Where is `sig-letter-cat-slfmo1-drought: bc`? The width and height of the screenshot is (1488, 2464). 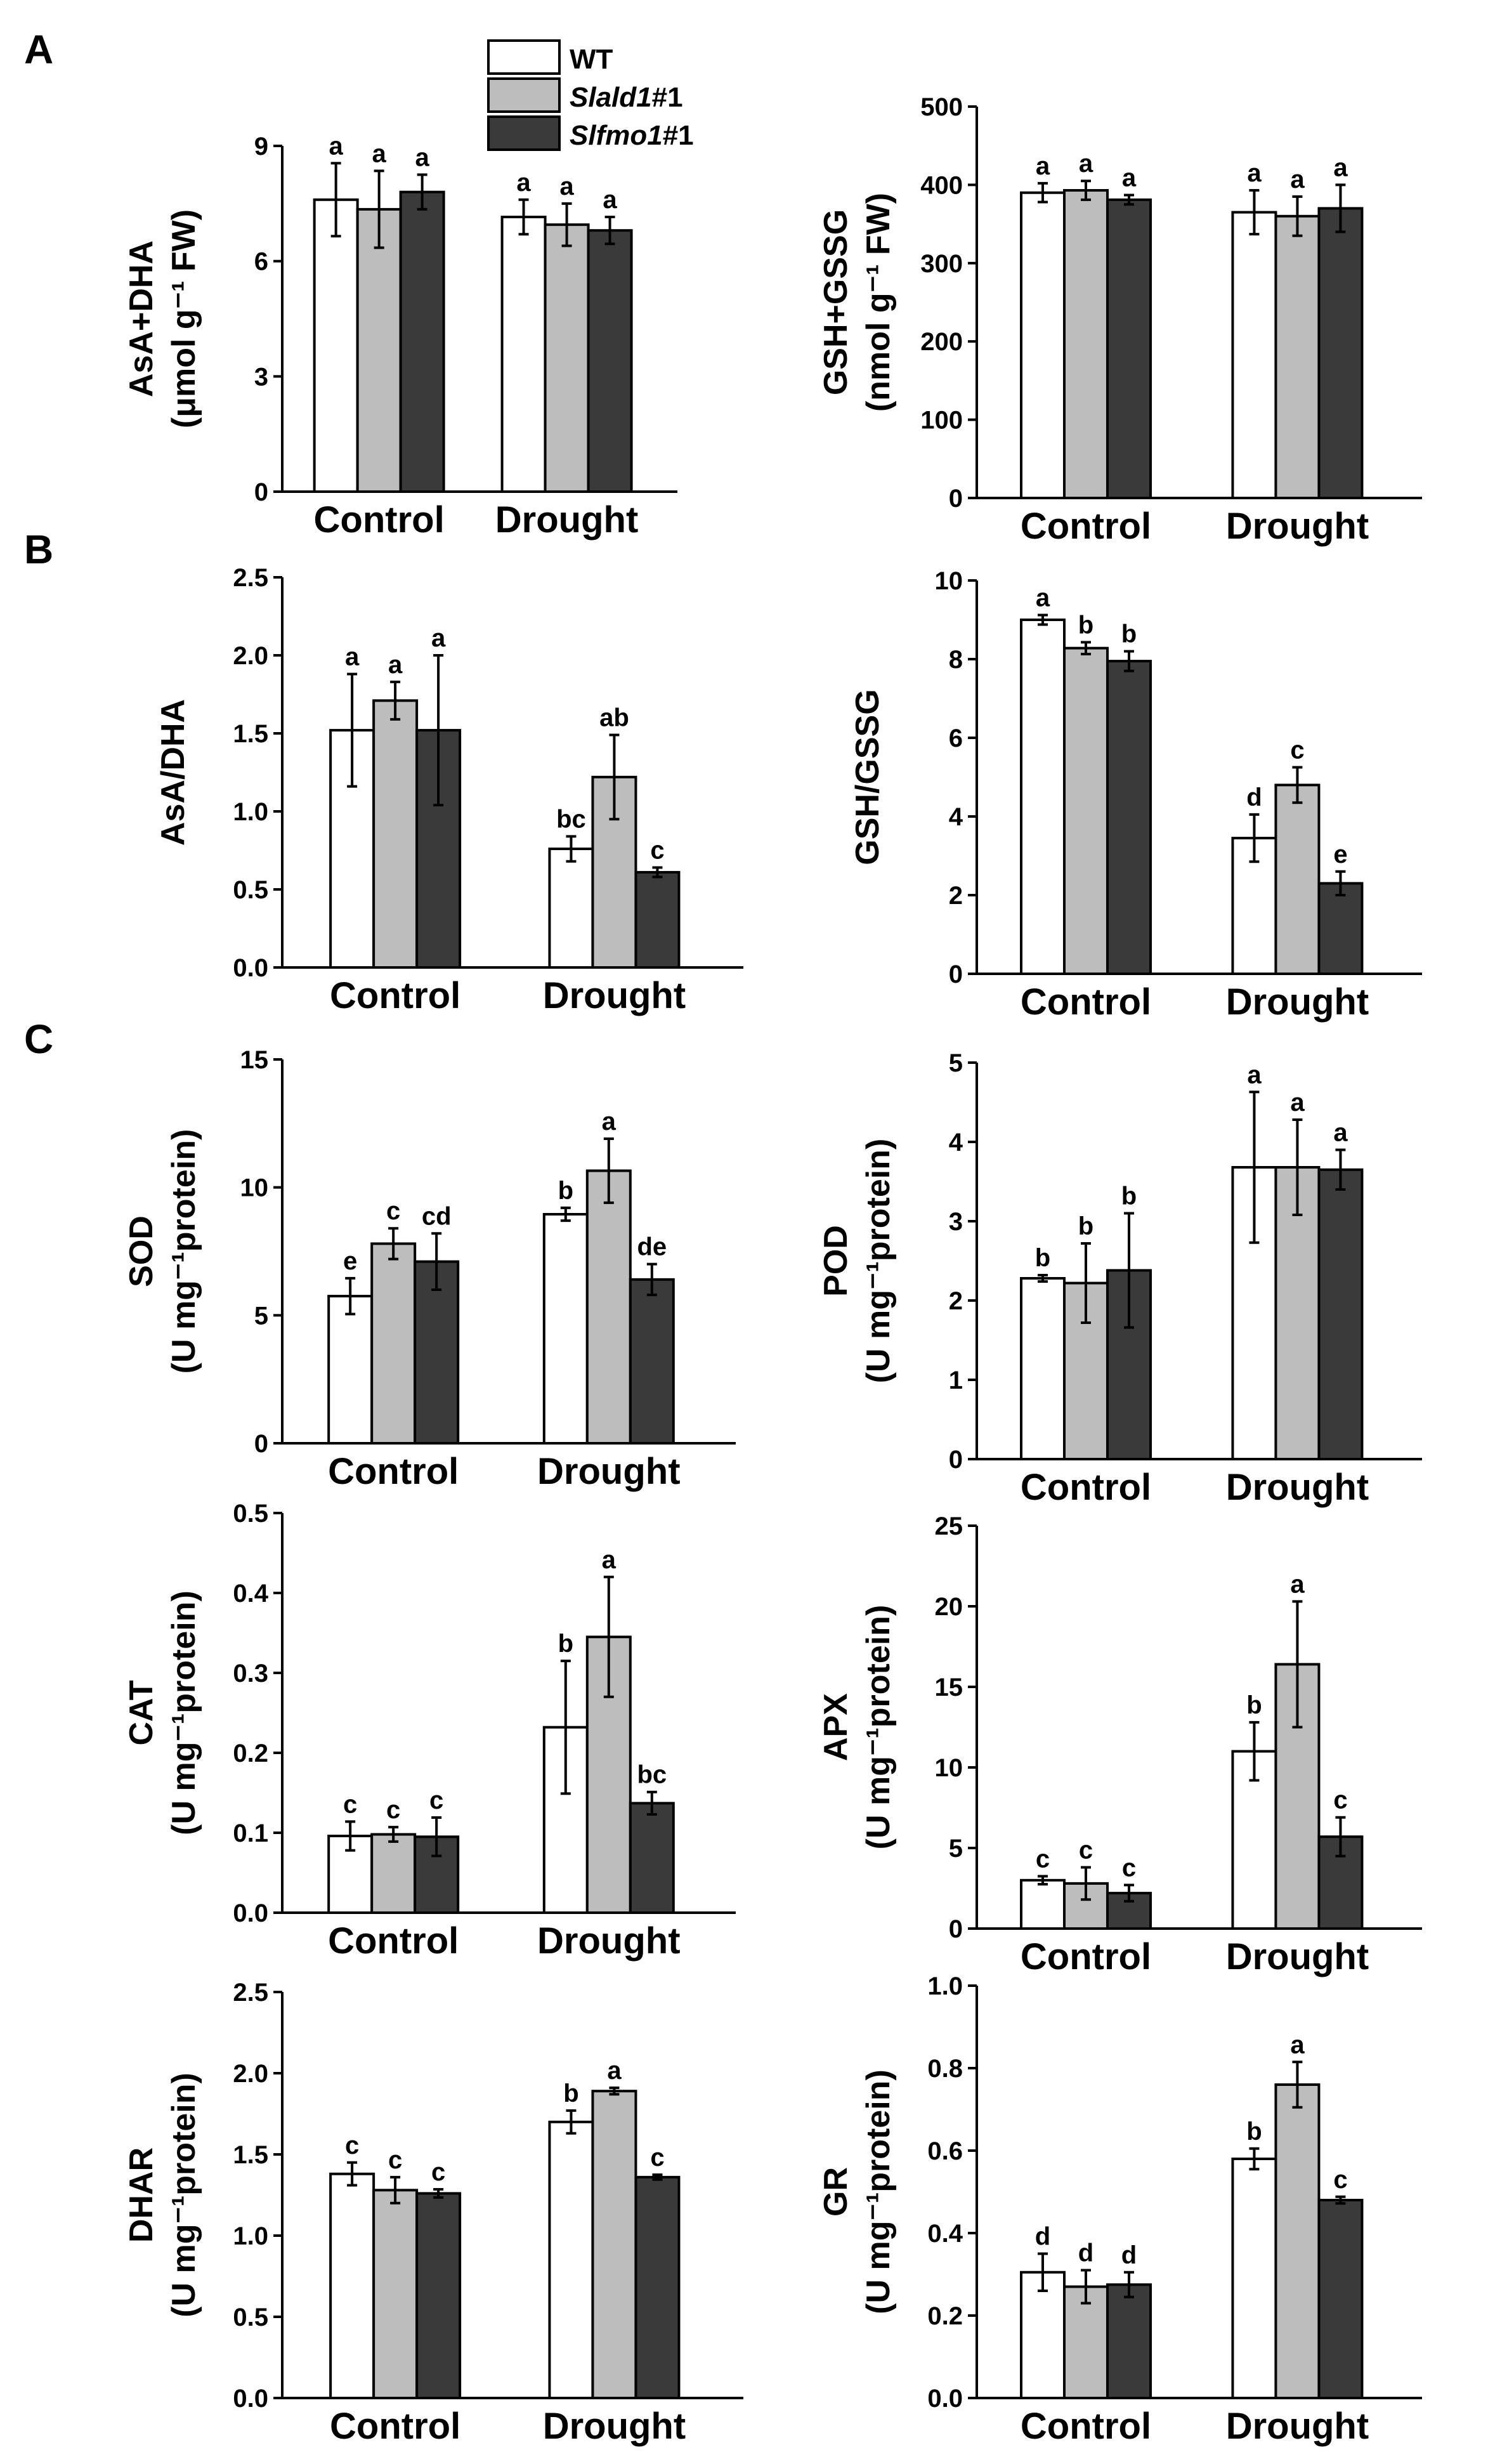 sig-letter-cat-slfmo1-drought: bc is located at coordinates (652, 1775).